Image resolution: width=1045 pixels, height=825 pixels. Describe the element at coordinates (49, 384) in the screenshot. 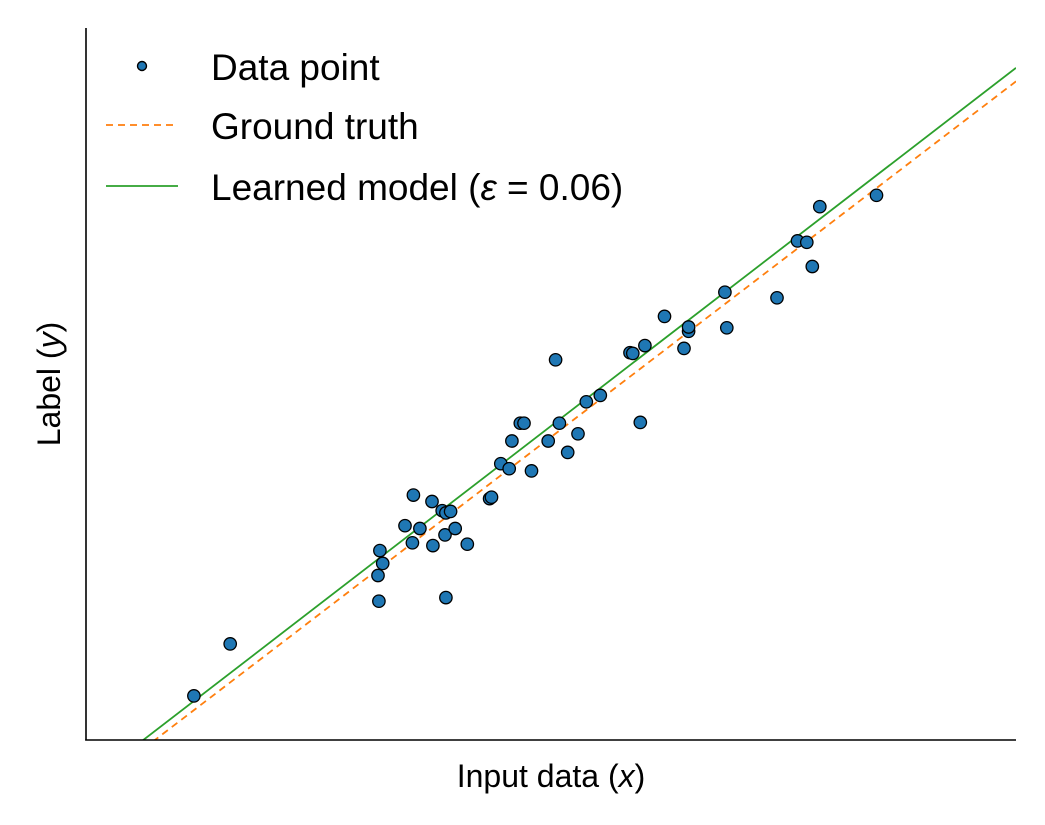

I see `y-axis-label: Label (y)` at that location.